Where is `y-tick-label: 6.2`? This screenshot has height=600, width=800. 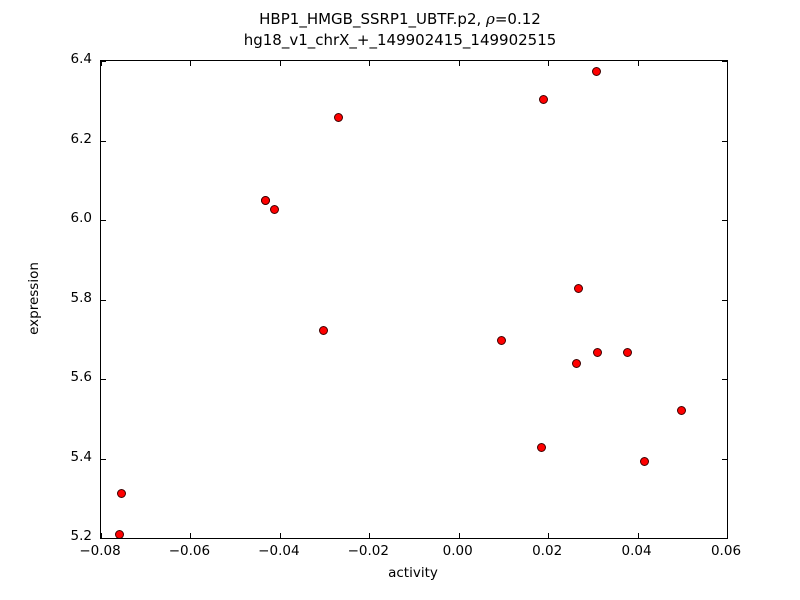 y-tick-label: 6.2 is located at coordinates (81, 138).